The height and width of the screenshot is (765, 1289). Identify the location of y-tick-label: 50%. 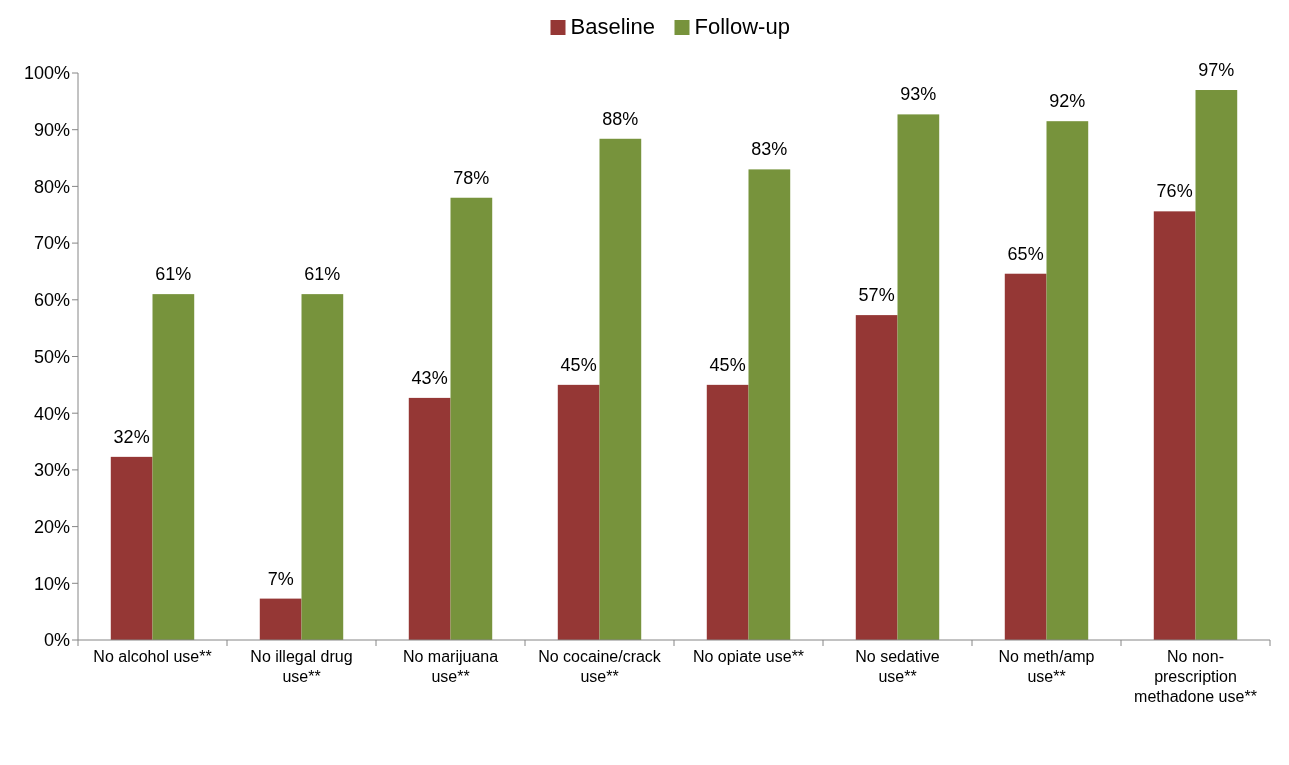
(51, 356).